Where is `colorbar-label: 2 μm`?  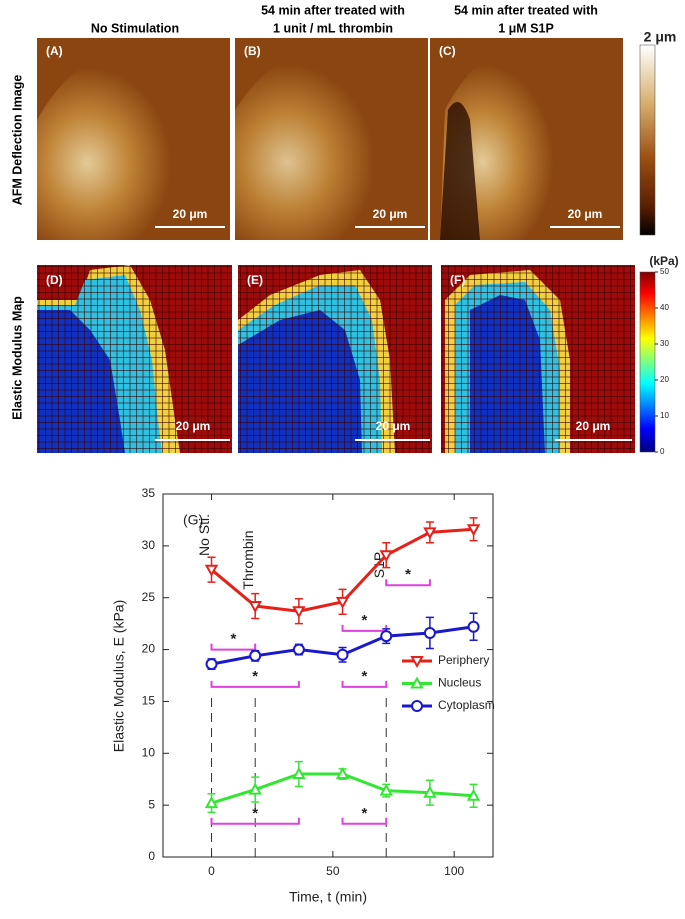
colorbar-label: 2 μm is located at coordinates (660, 37).